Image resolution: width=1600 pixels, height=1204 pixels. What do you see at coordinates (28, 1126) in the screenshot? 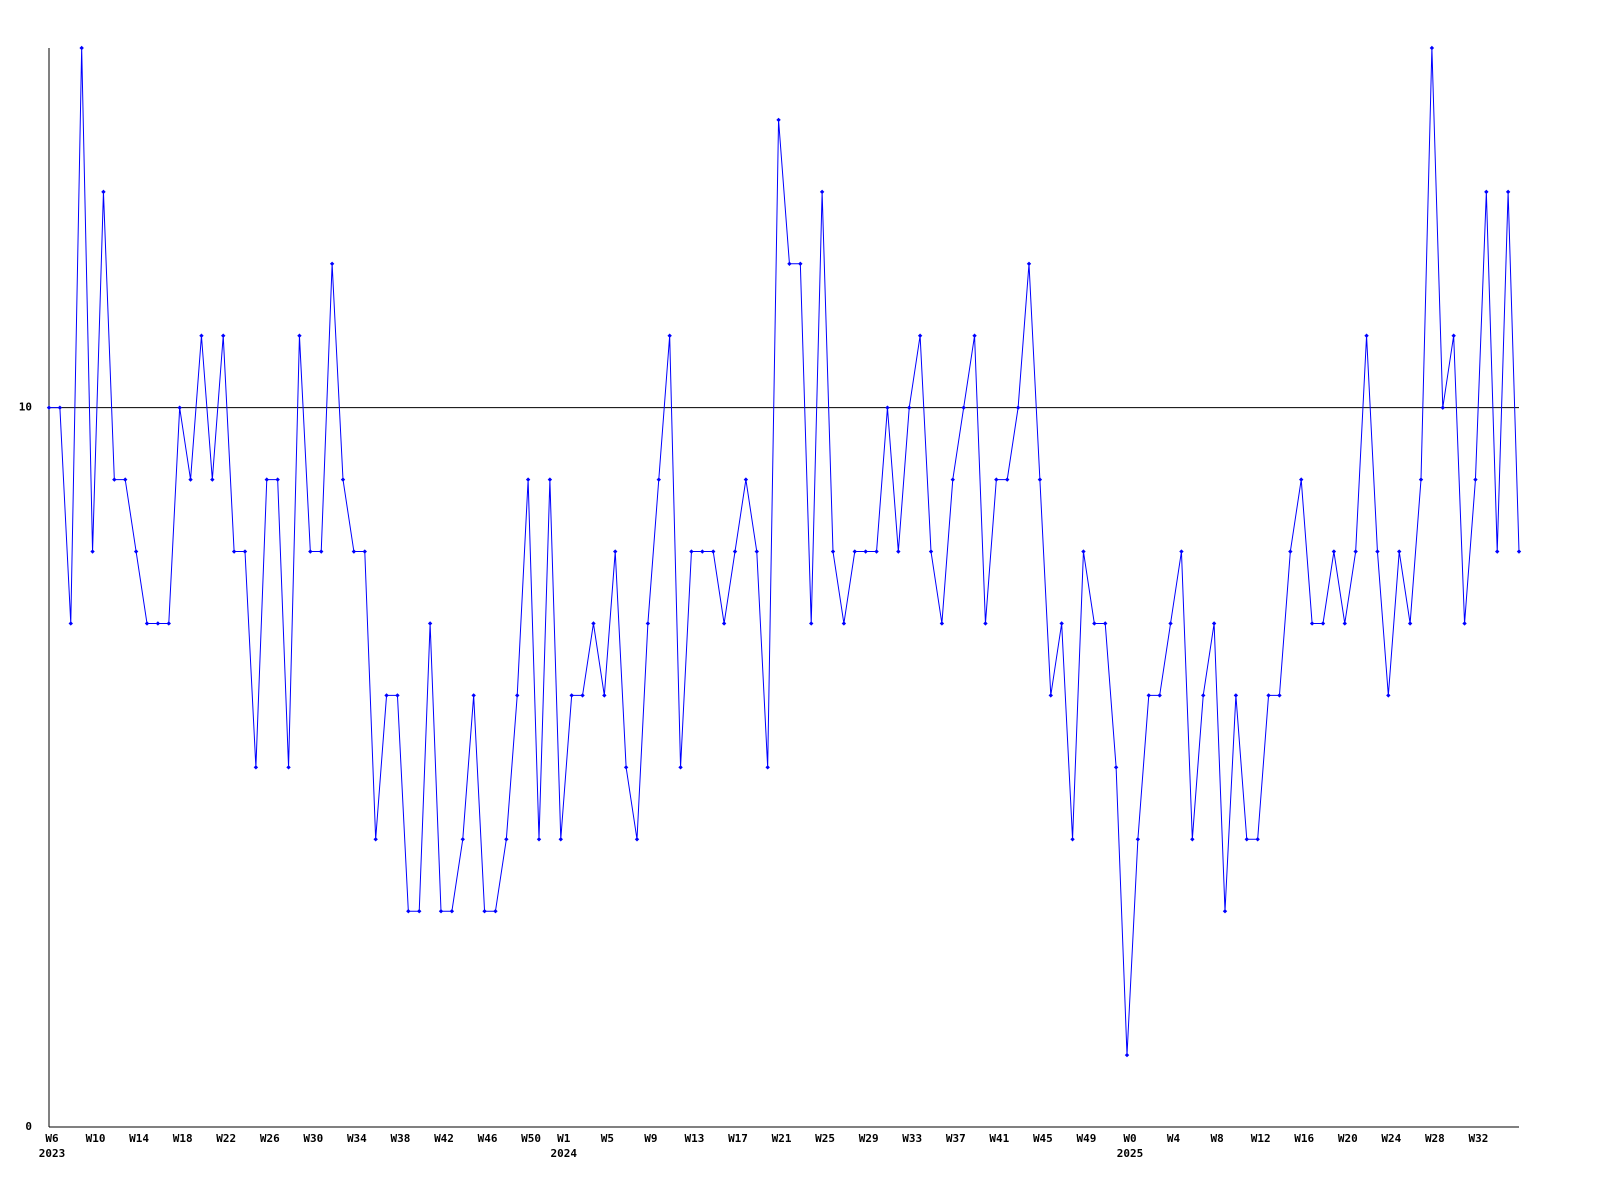
I see `y-tick-label: 0` at bounding box center [28, 1126].